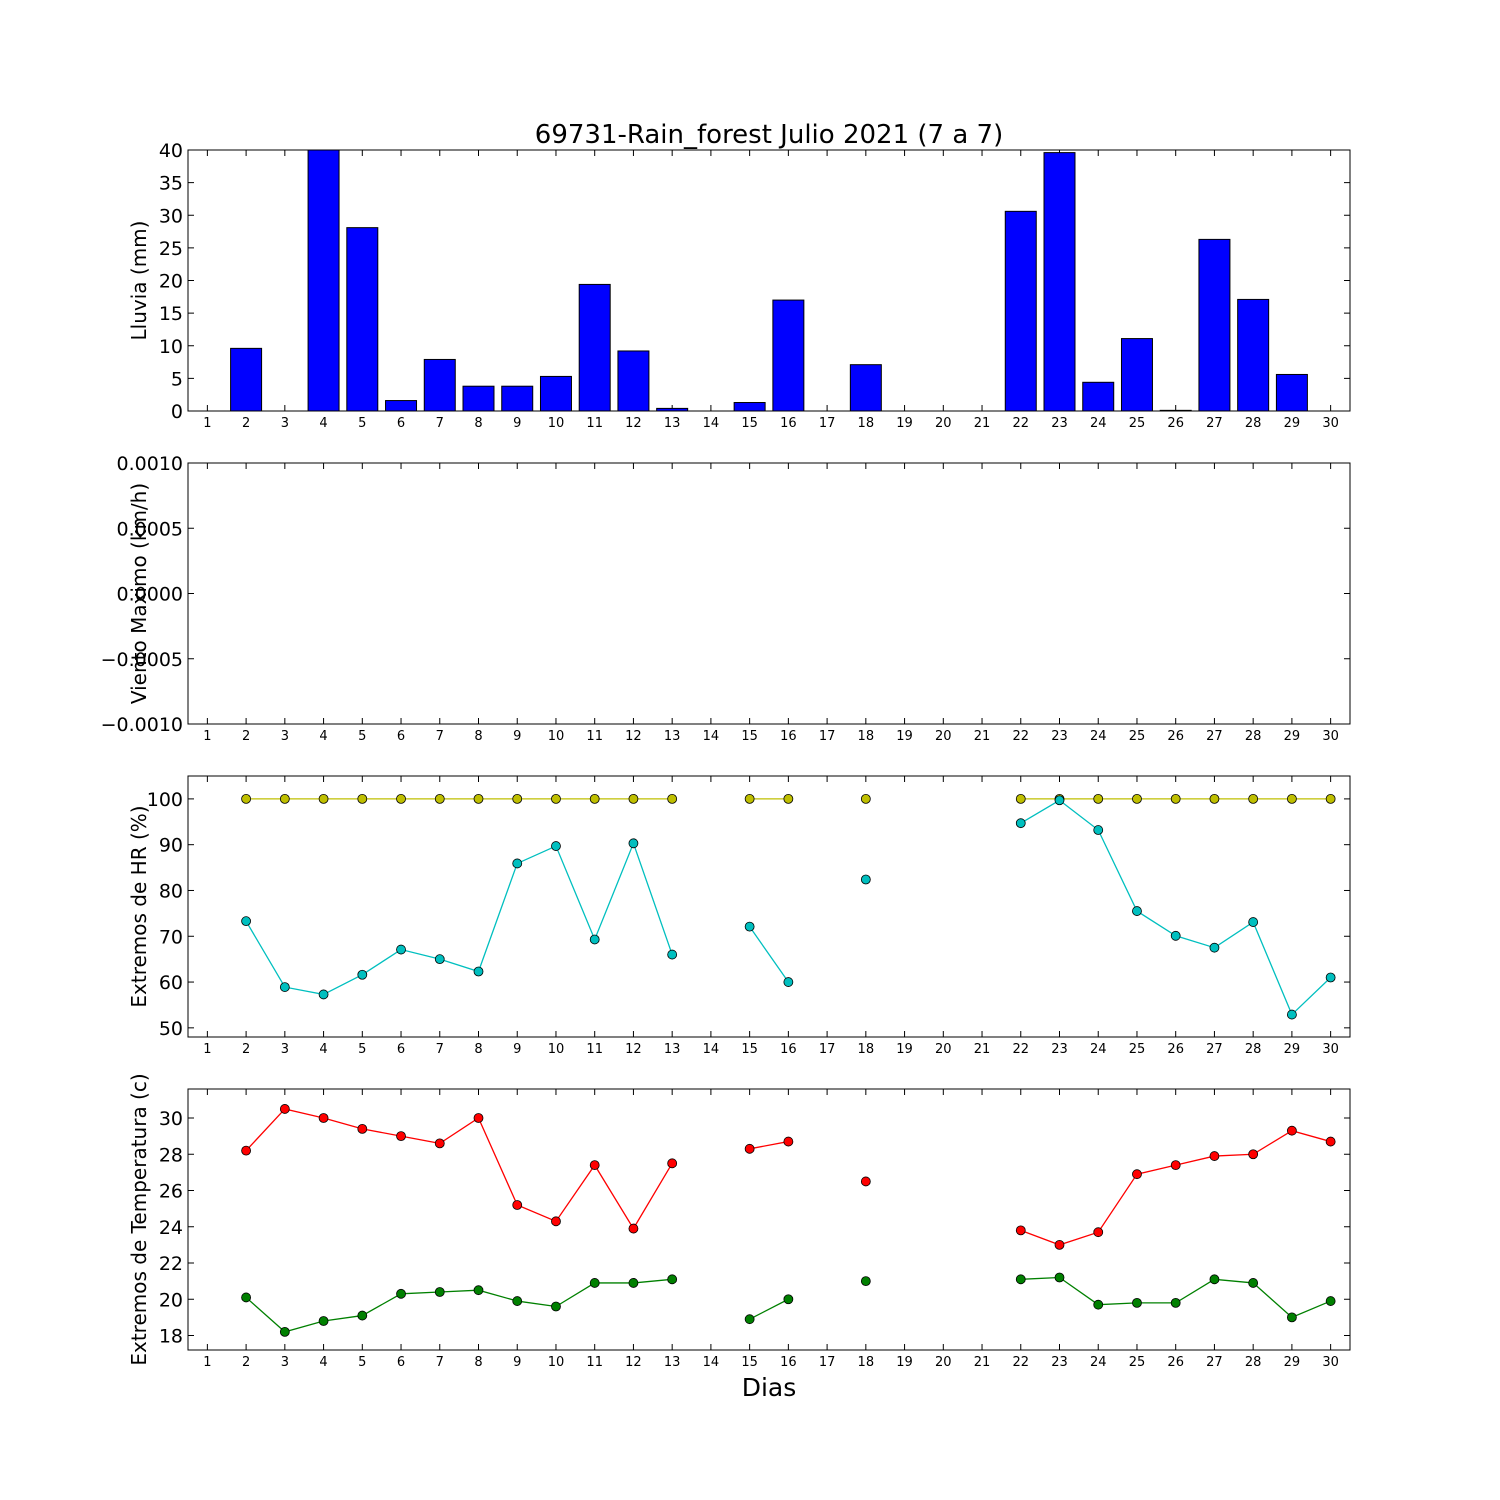  I want to click on y-tick-label: 100, so click(165, 800).